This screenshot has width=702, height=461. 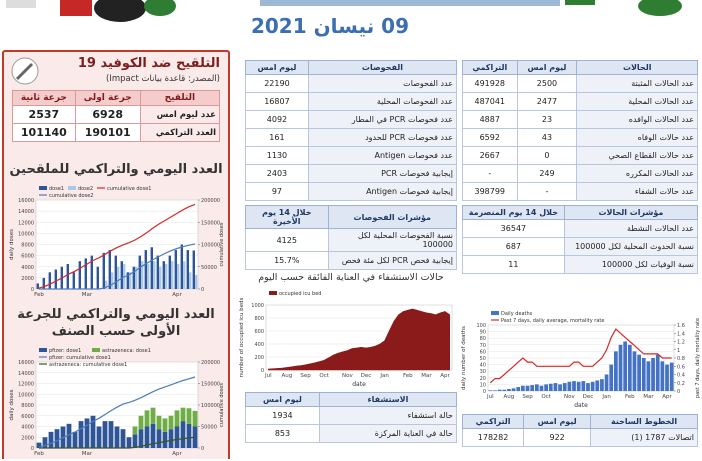 I want to click on row-label: نسبة الوفيات لكل 100000, so click(x=631, y=264).